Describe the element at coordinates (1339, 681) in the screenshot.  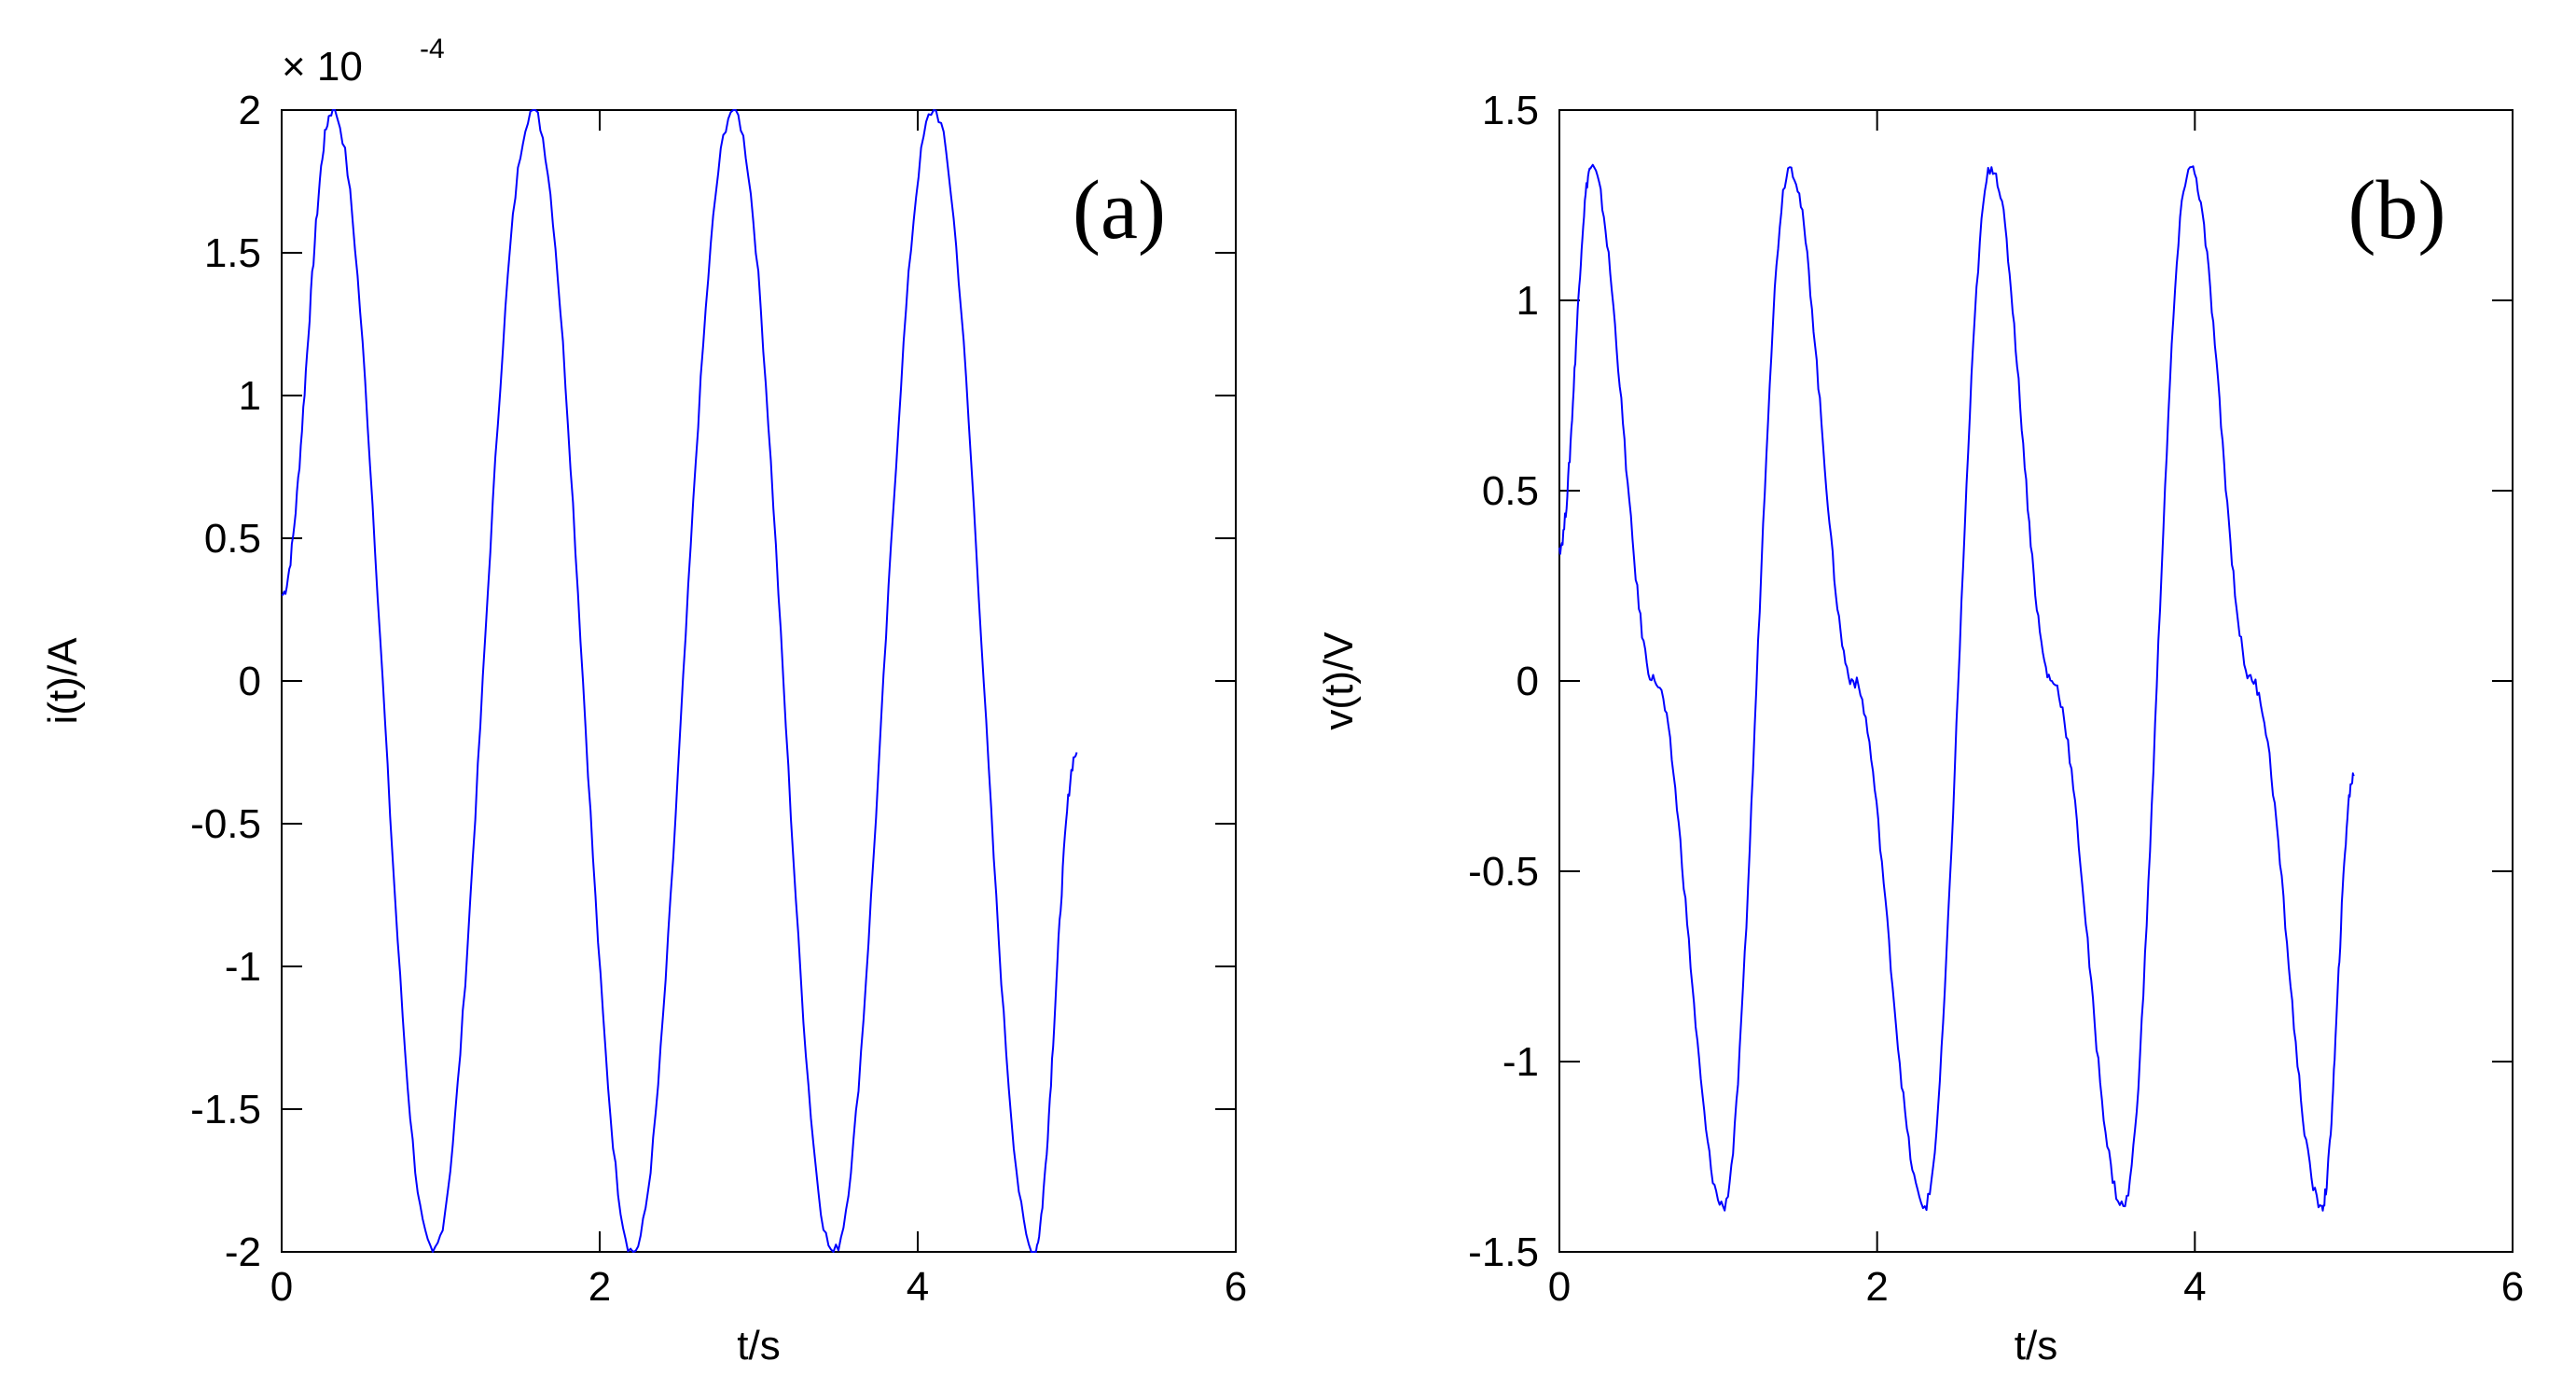
I see `y-axis-label: v(t)/V` at that location.